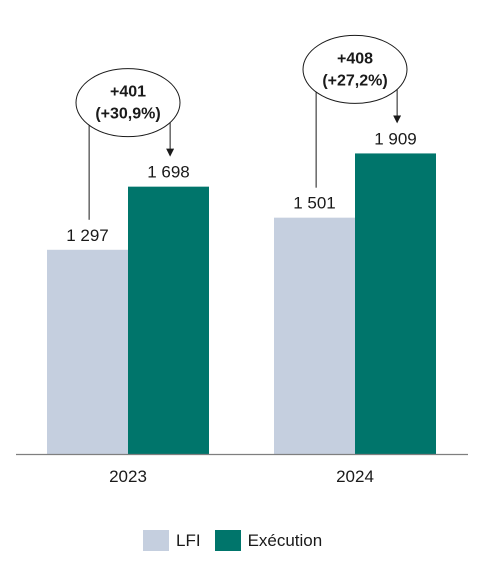 The width and height of the screenshot is (498, 564). I want to click on annotation-delta-2023: +401, so click(128, 92).